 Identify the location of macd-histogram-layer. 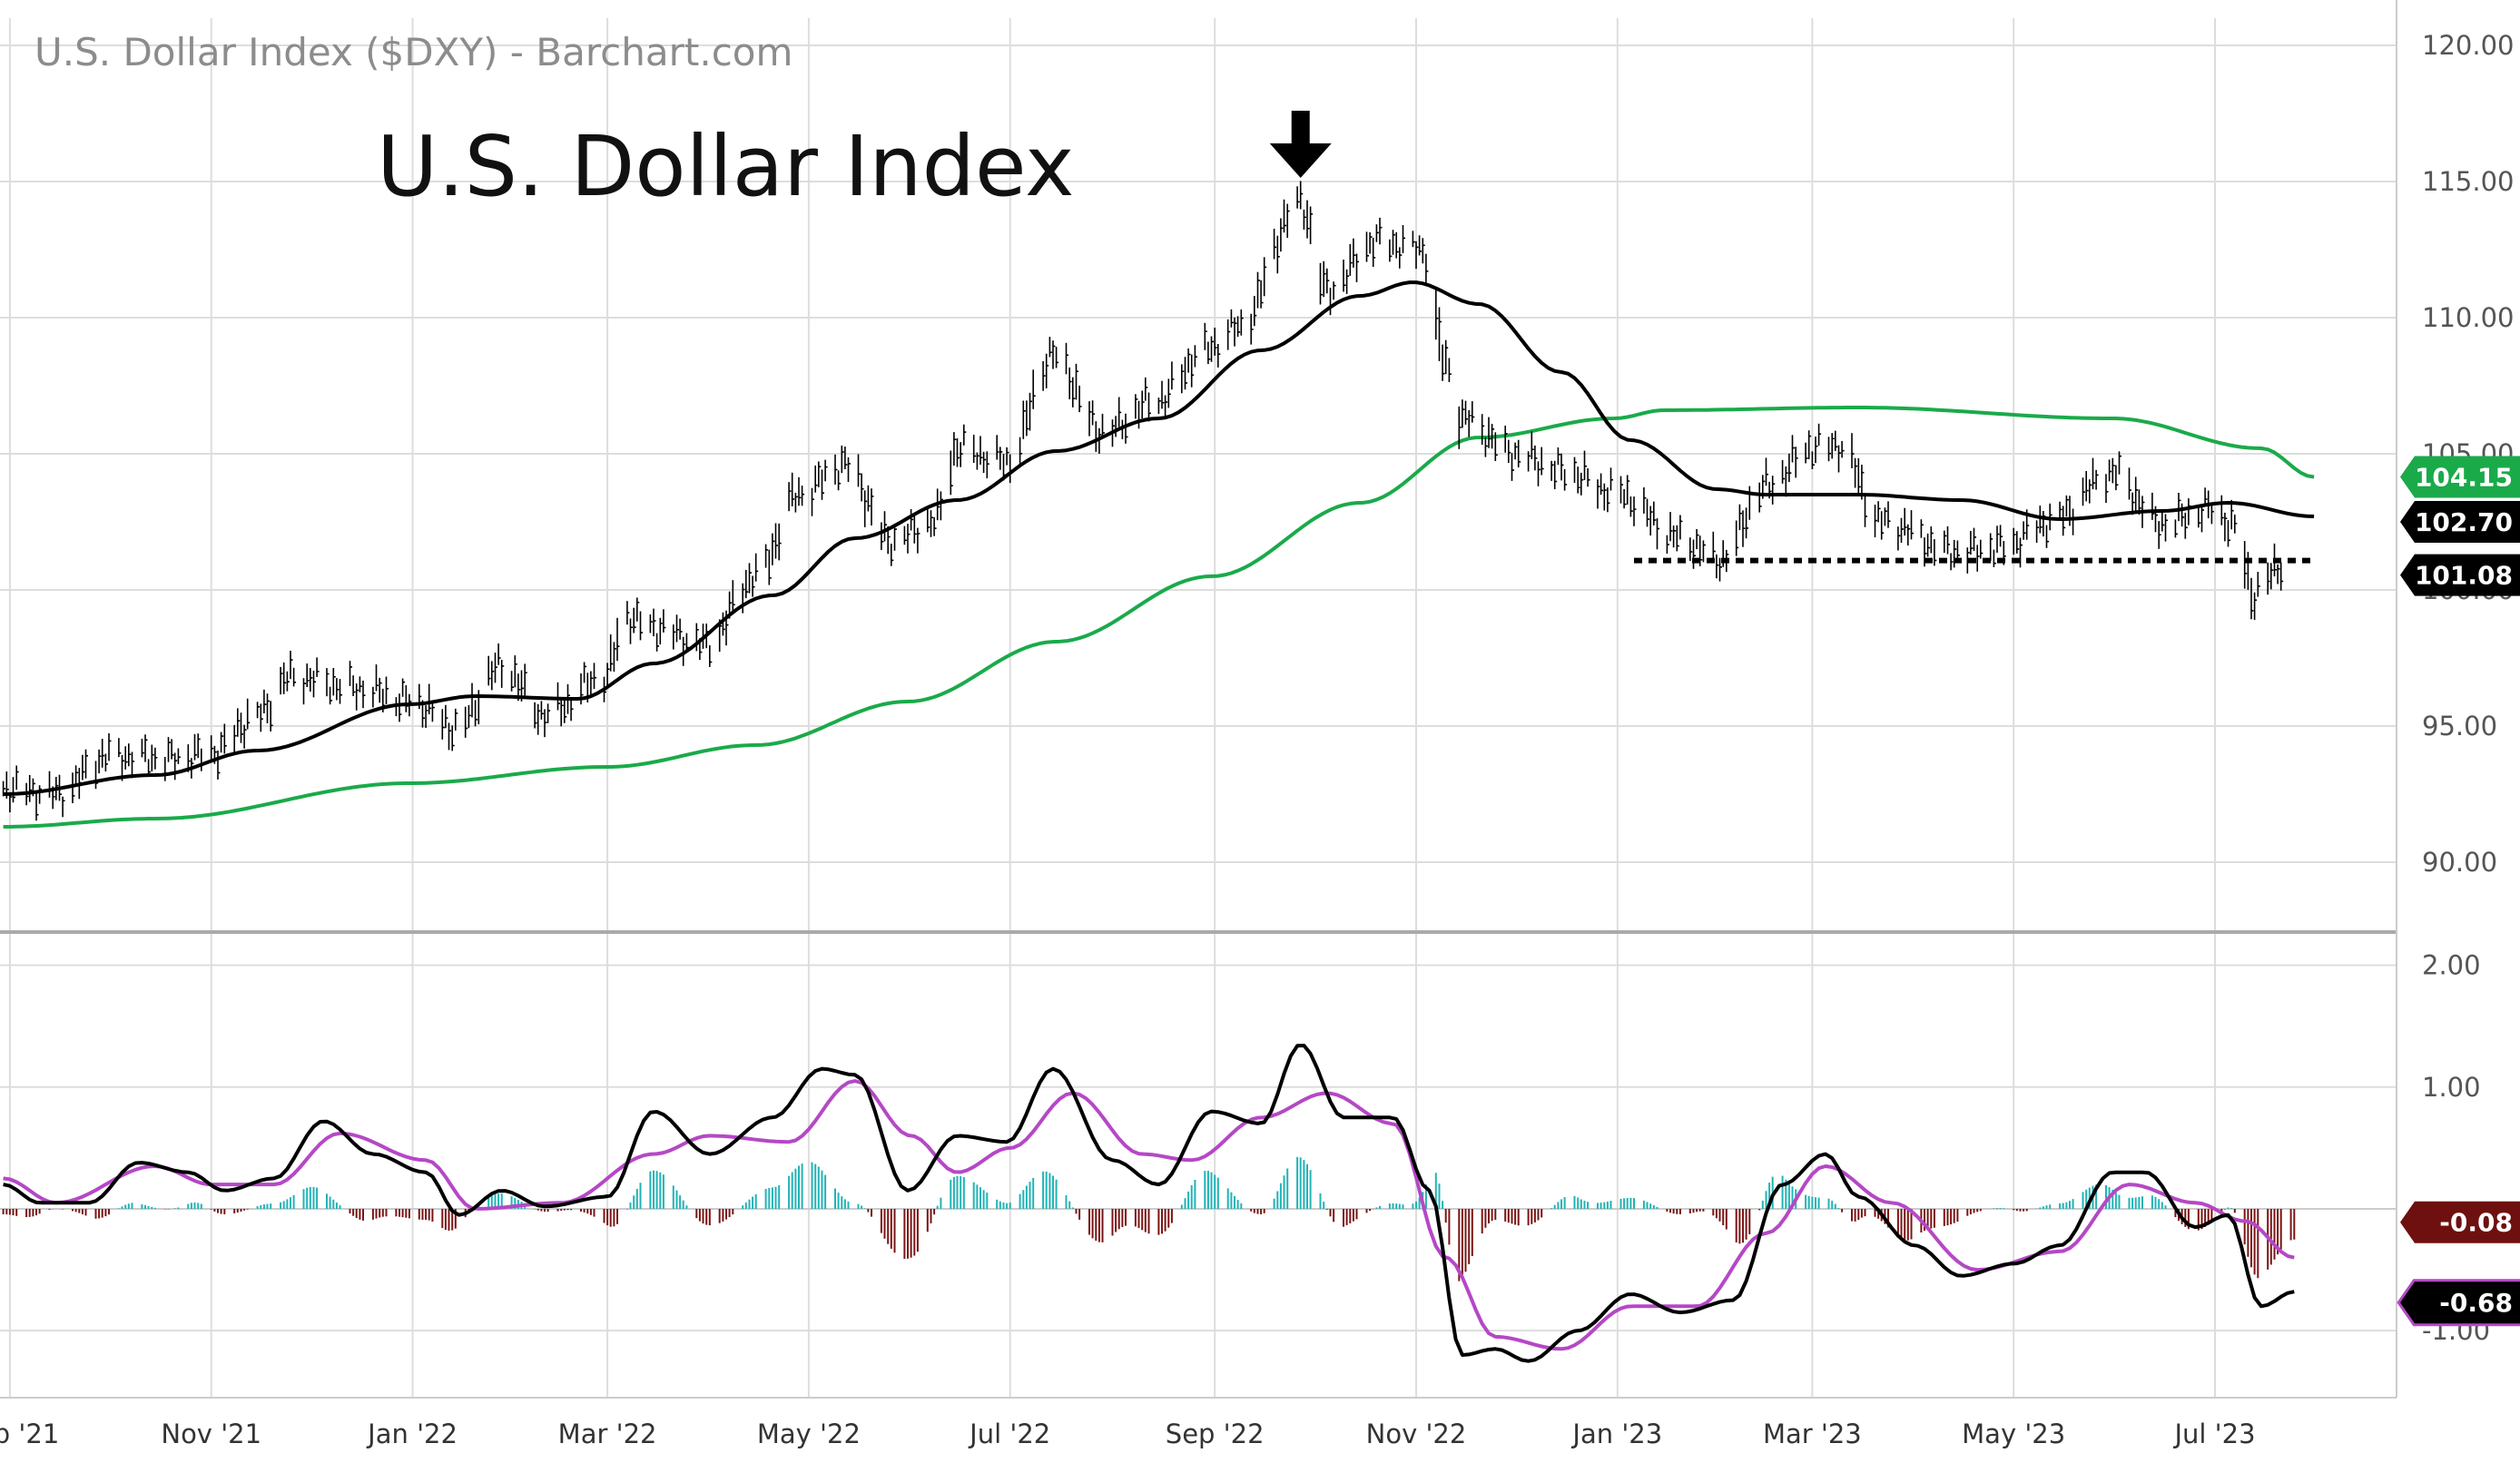
(1149, 1218).